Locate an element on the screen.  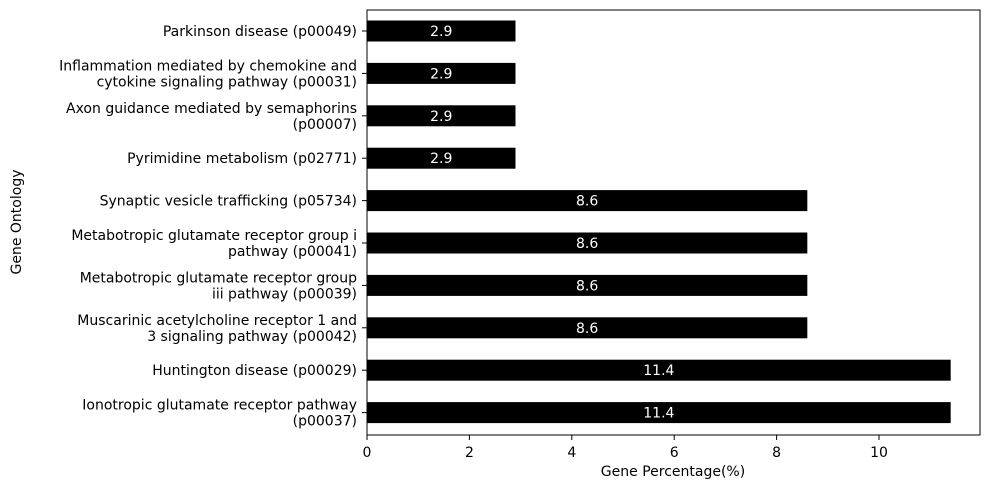
y-axis-label: Gene Ontology is located at coordinates (17, 222).